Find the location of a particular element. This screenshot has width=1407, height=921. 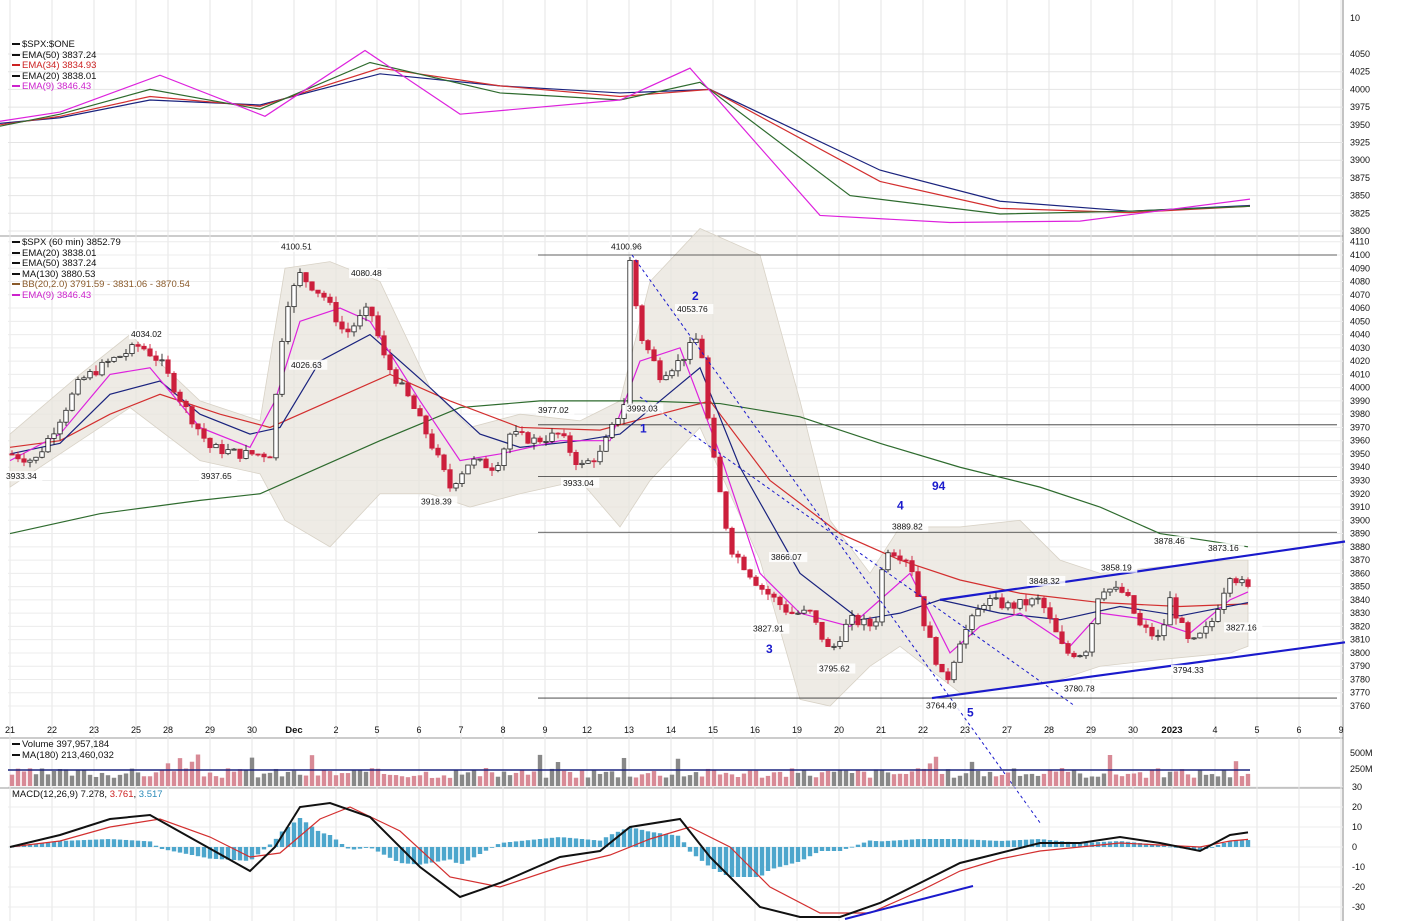

x-tick-label: 15 is located at coordinates (713, 730).